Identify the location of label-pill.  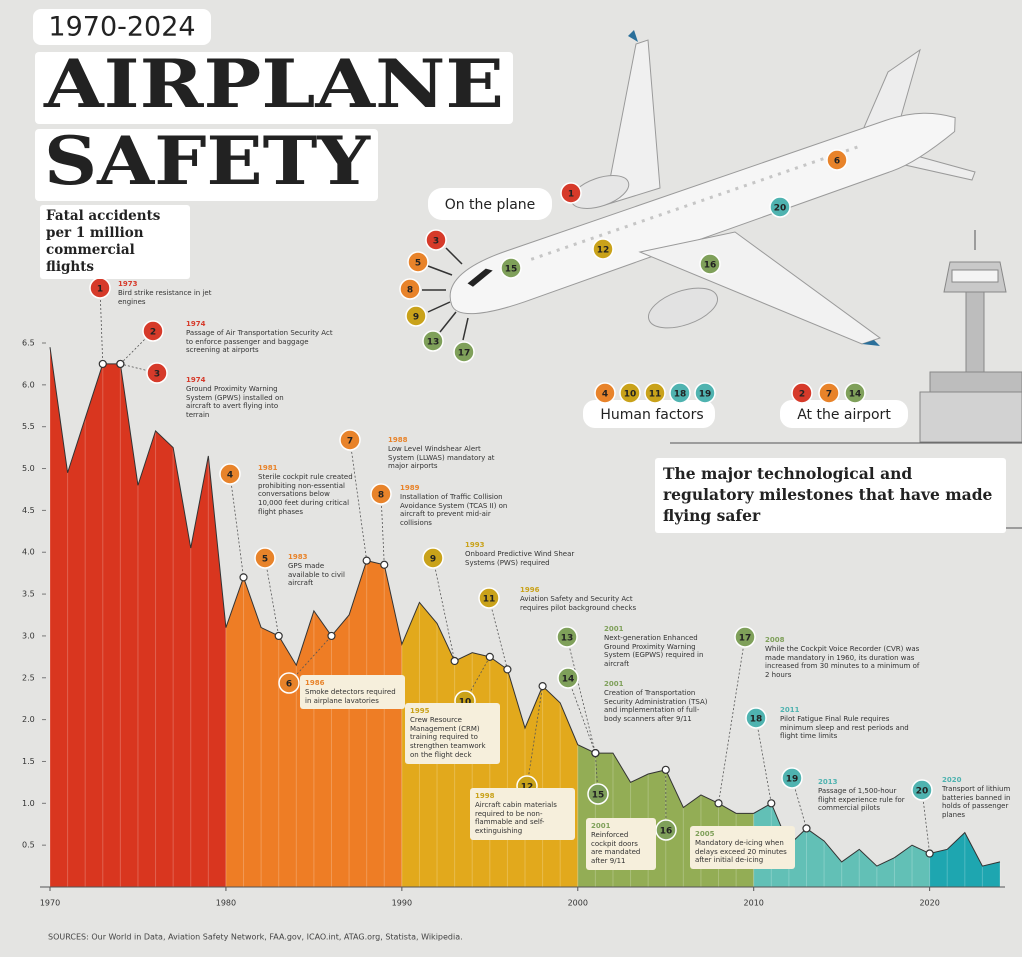
(490, 204).